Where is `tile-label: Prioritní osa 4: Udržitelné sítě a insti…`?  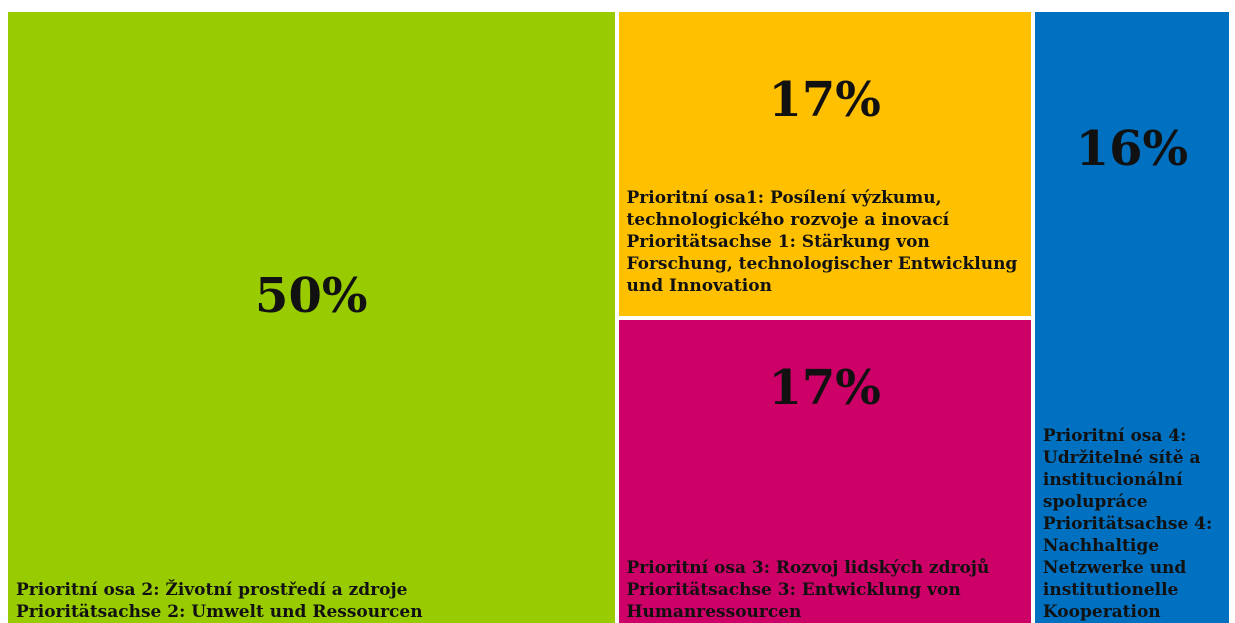 tile-label: Prioritní osa 4: Udržitelné sítě a insti… is located at coordinates (1127, 524).